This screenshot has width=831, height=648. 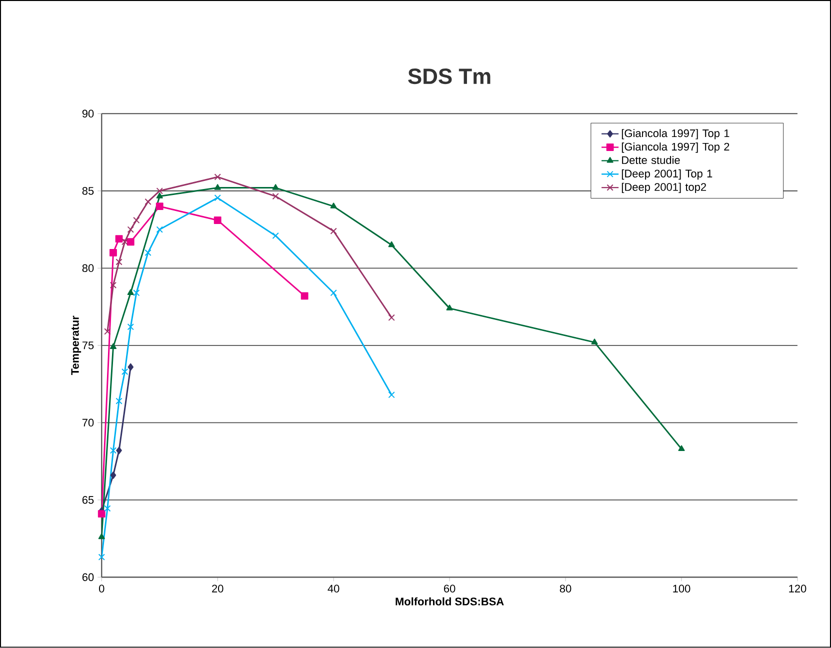 I want to click on x-tick-label: 60, so click(x=450, y=588).